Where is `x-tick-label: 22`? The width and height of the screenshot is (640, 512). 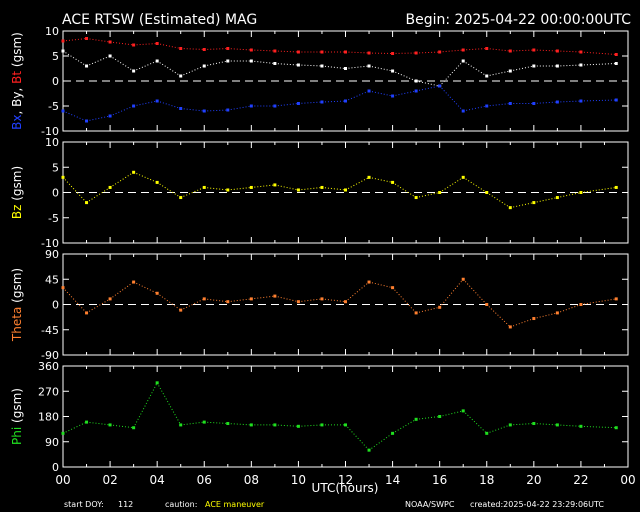 x-tick-label: 22 is located at coordinates (580, 480).